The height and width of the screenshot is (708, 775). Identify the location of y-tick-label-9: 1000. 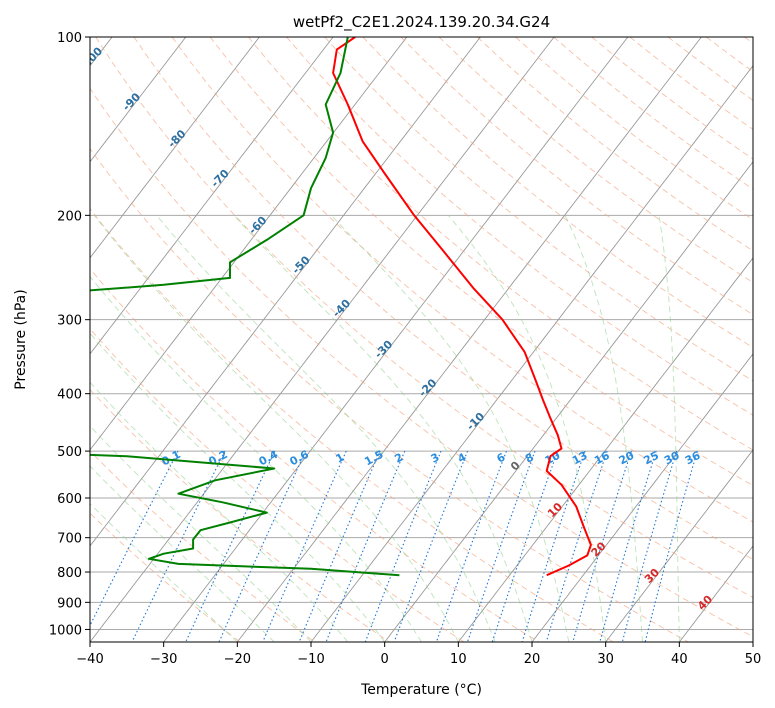
(65, 630).